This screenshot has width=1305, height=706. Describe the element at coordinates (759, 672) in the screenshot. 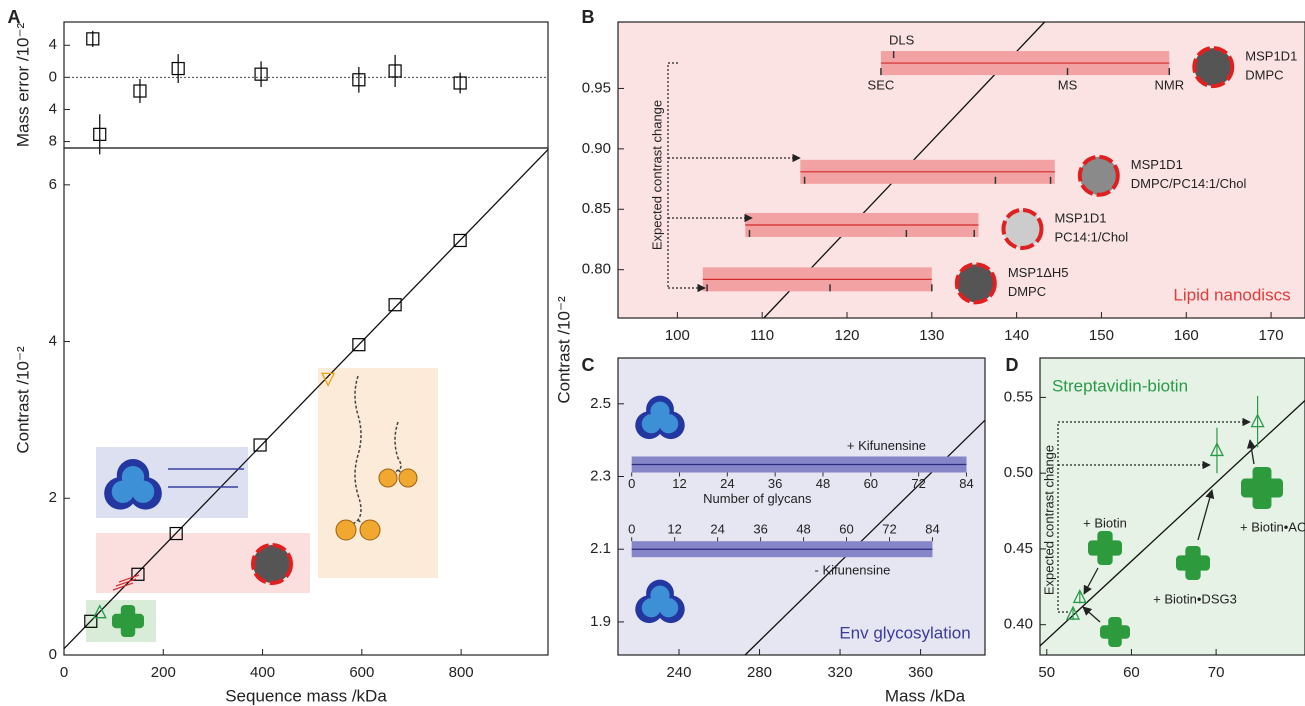

I see `x-tick-label: 280` at that location.